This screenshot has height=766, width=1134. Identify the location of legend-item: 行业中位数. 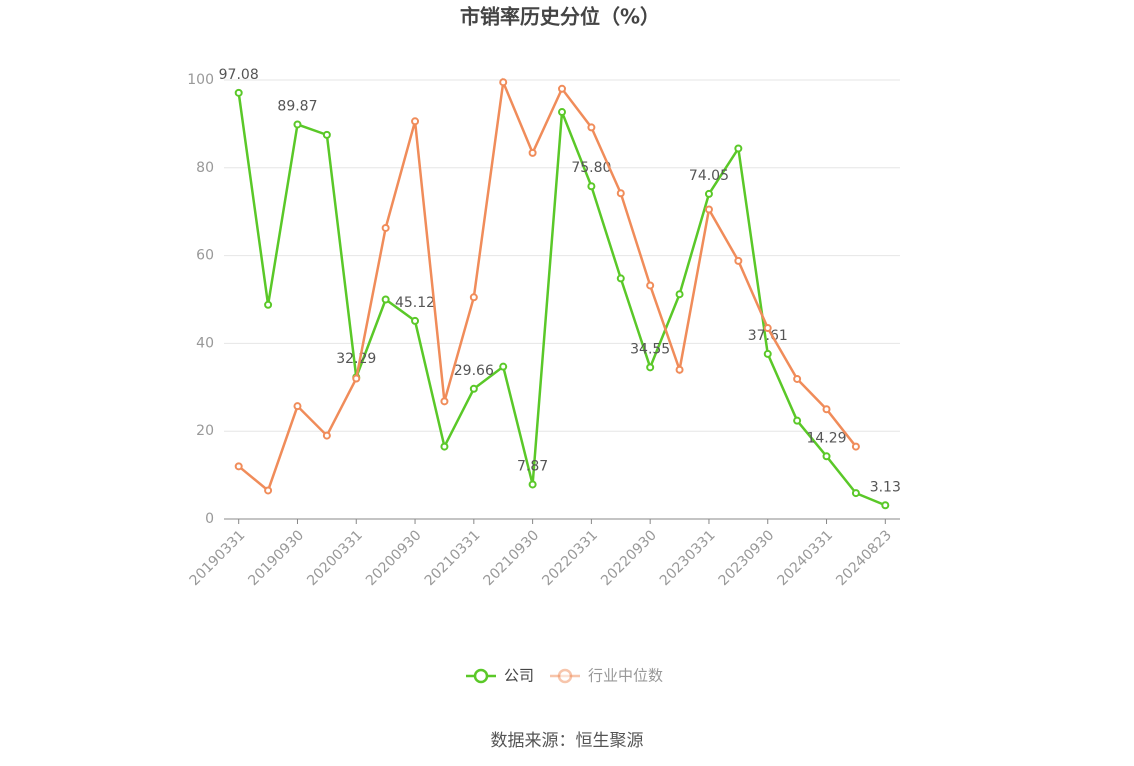
(606, 676).